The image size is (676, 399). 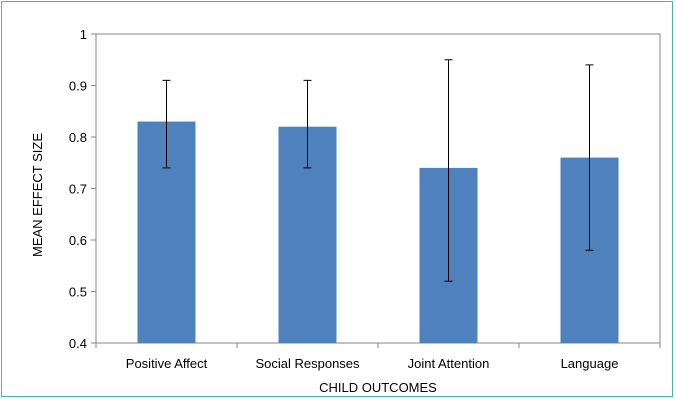 What do you see at coordinates (37, 195) in the screenshot?
I see `y-axis-title: MEAN EFFECT SIZE` at bounding box center [37, 195].